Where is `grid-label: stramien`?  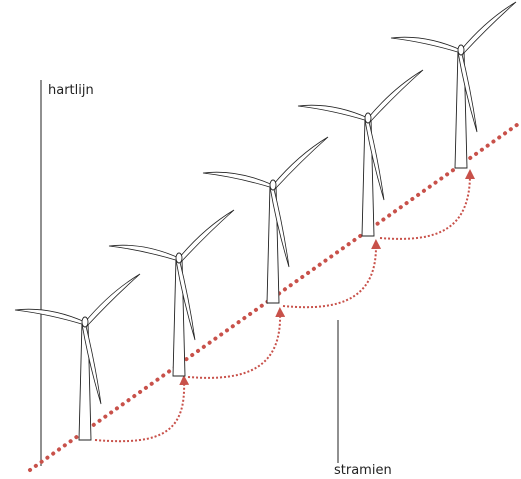
grid-label: stramien is located at coordinates (363, 470).